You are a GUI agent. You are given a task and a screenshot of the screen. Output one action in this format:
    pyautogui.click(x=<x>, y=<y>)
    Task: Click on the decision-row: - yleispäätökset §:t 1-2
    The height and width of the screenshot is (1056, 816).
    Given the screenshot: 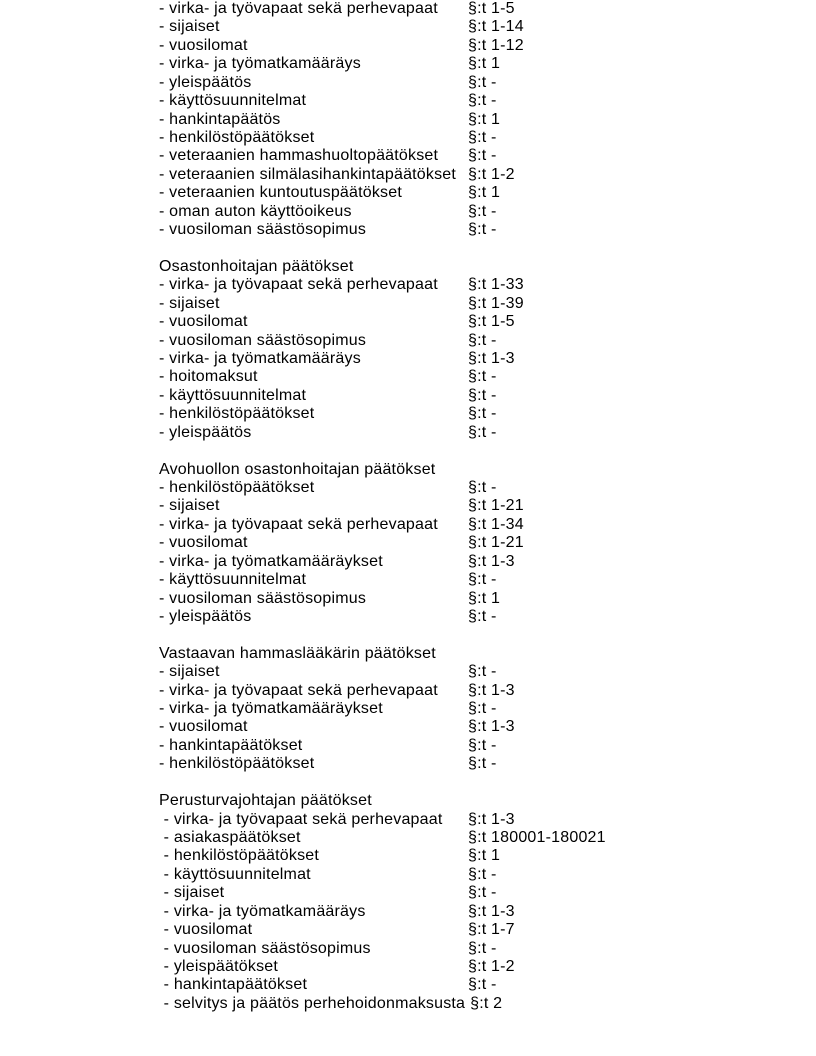 What is the action you would take?
    pyautogui.click(x=479, y=967)
    